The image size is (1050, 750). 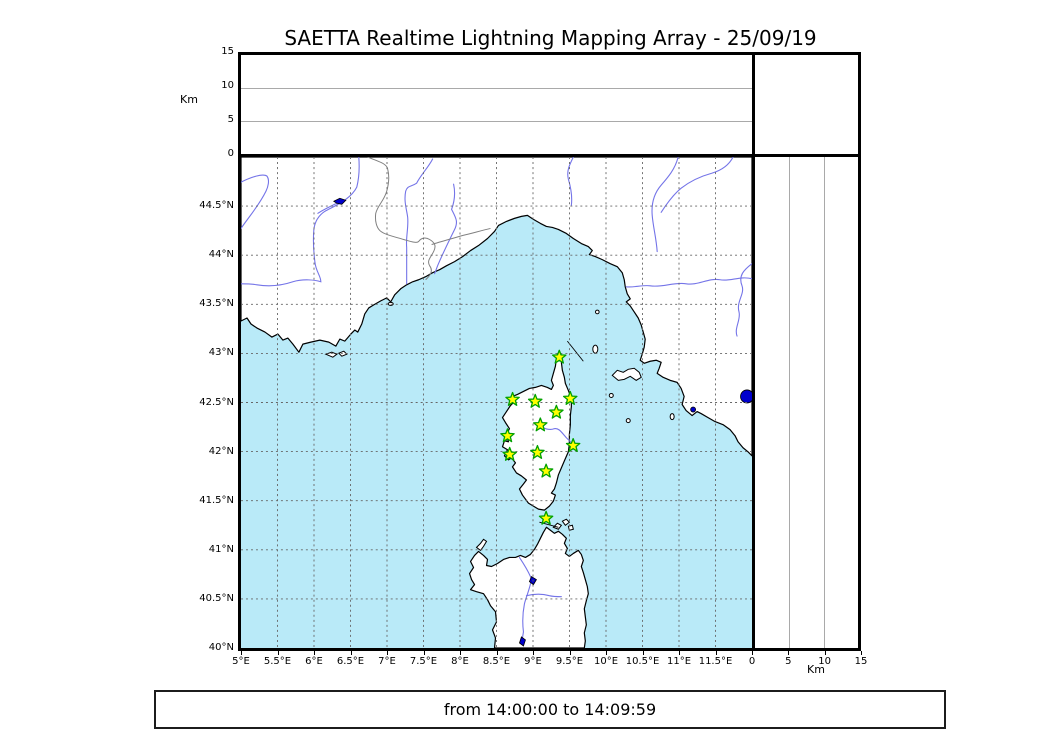 I want to click on lat-tick-label: 43°N, so click(x=221, y=353).